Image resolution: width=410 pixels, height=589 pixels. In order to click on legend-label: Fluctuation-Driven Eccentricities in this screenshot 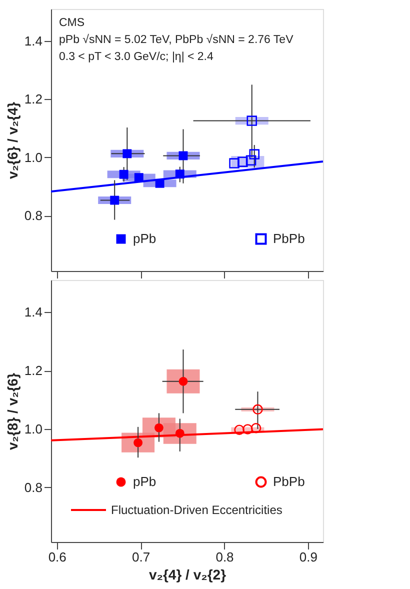, I will do `click(196, 510)`.